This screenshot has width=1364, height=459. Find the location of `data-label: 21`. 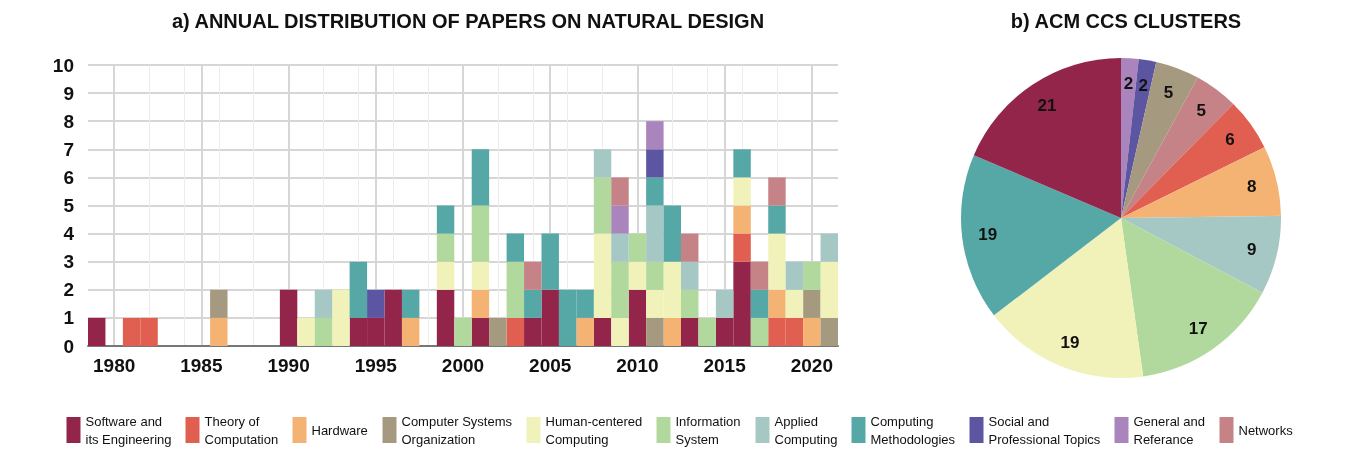

data-label: 21 is located at coordinates (1047, 106).